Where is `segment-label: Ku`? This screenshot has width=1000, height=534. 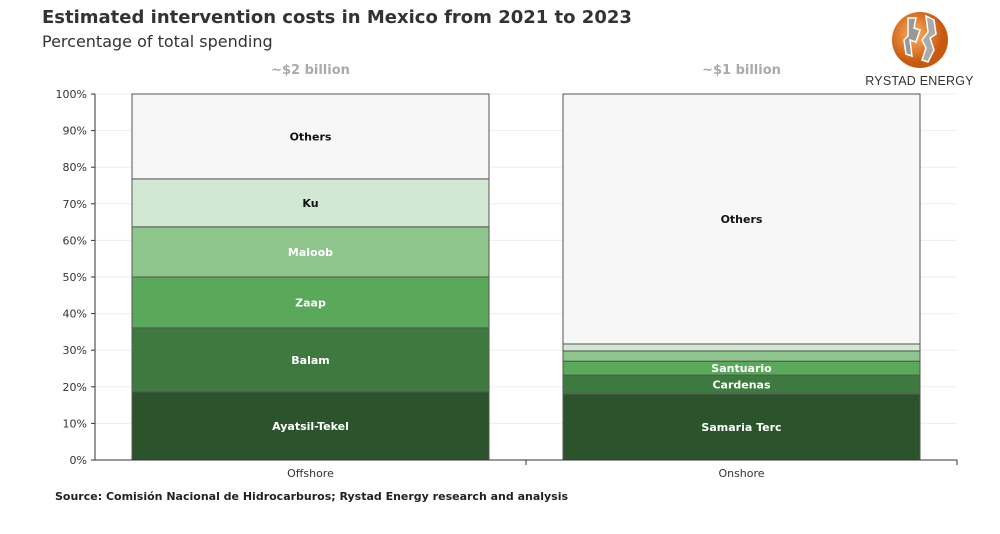
segment-label: Ku is located at coordinates (310, 203).